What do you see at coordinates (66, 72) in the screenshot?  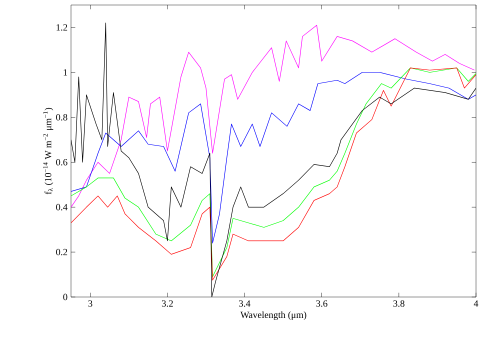 I see `y-tick-label: 1` at bounding box center [66, 72].